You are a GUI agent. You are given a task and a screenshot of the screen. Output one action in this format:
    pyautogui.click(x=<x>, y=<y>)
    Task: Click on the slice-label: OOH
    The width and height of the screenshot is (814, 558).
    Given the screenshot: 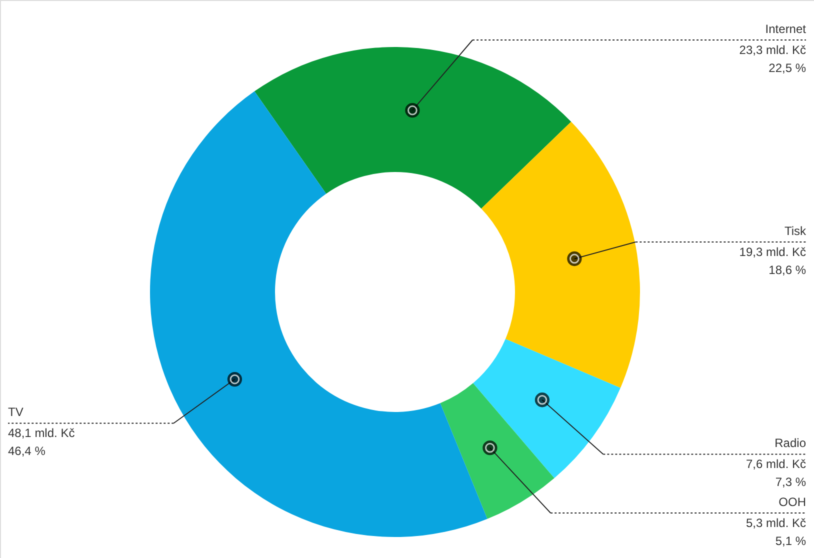 What is the action you would take?
    pyautogui.click(x=792, y=502)
    